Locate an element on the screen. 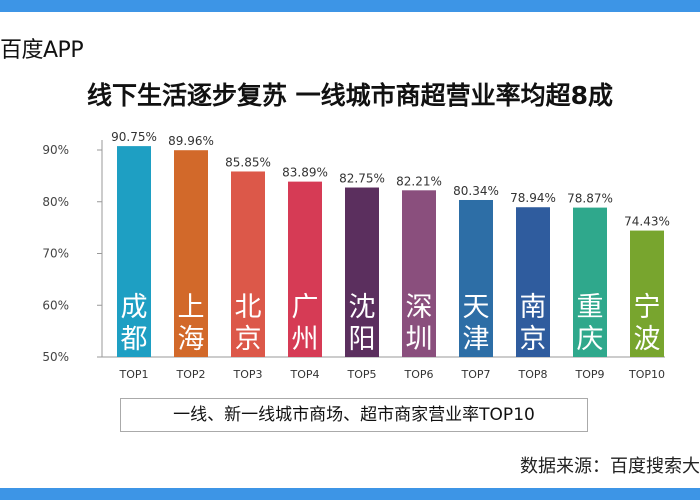 The width and height of the screenshot is (700, 500). bar-city-label: 津 is located at coordinates (476, 339).